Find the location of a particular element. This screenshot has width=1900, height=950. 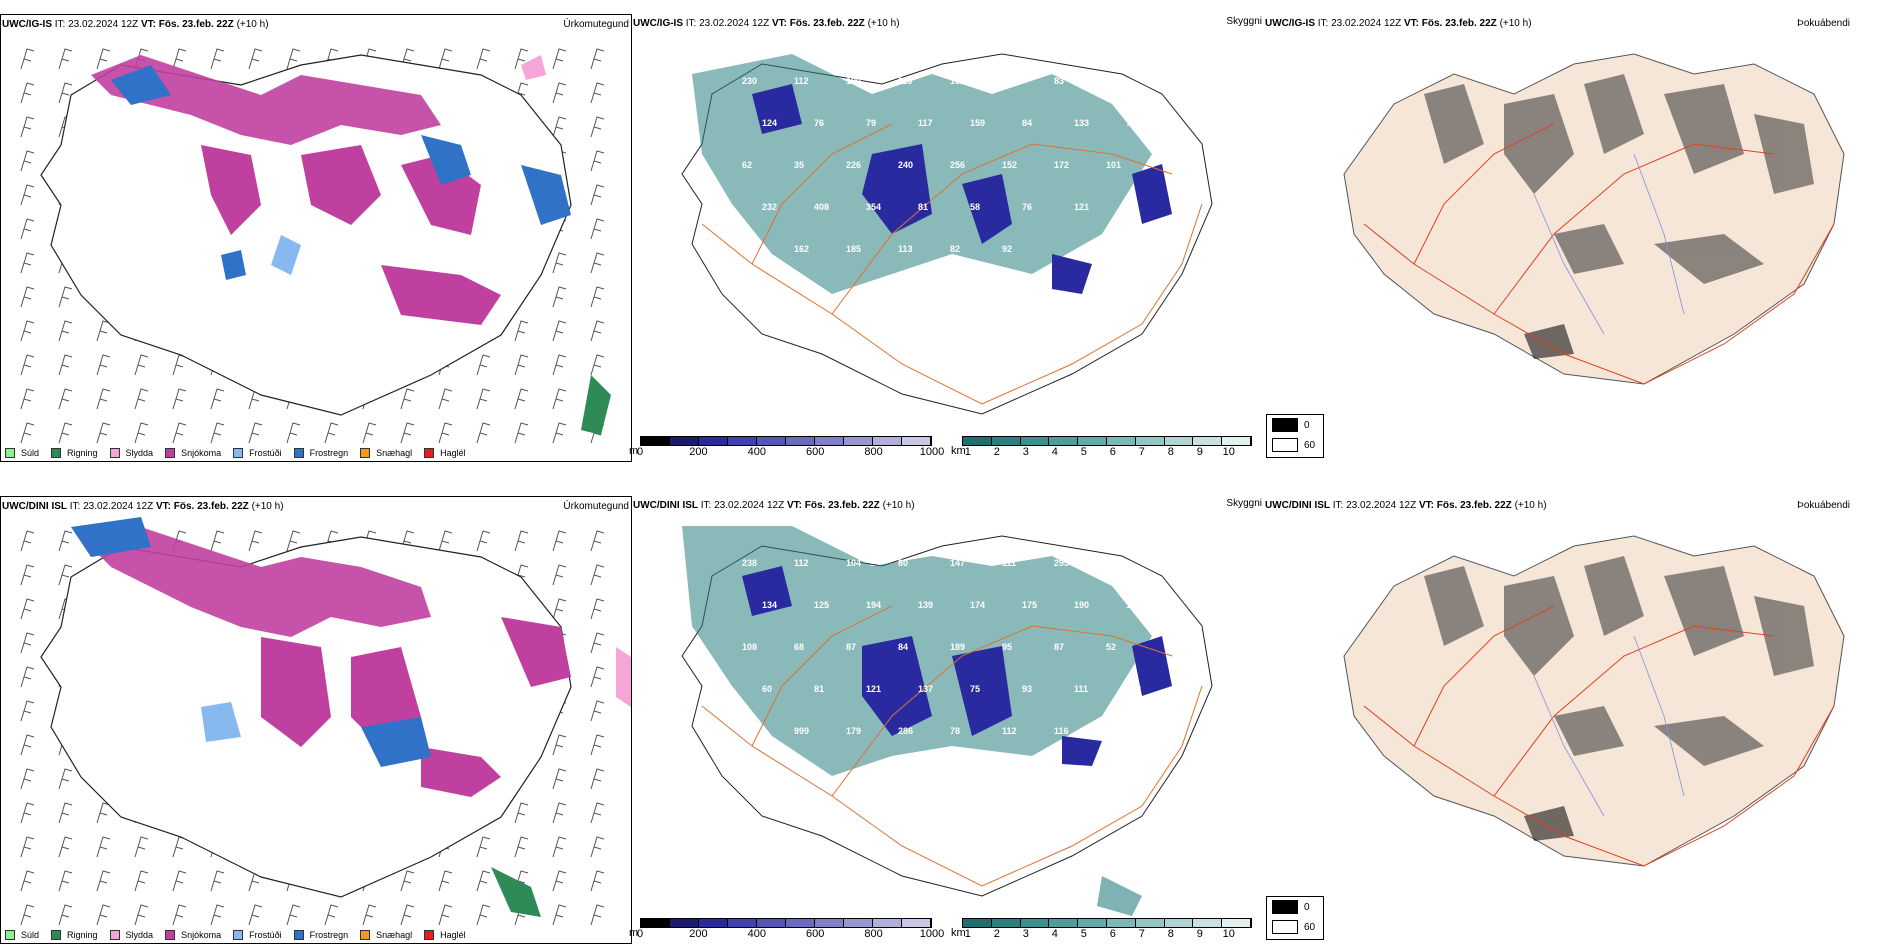

scale-tick-label: 2 is located at coordinates (996, 452).